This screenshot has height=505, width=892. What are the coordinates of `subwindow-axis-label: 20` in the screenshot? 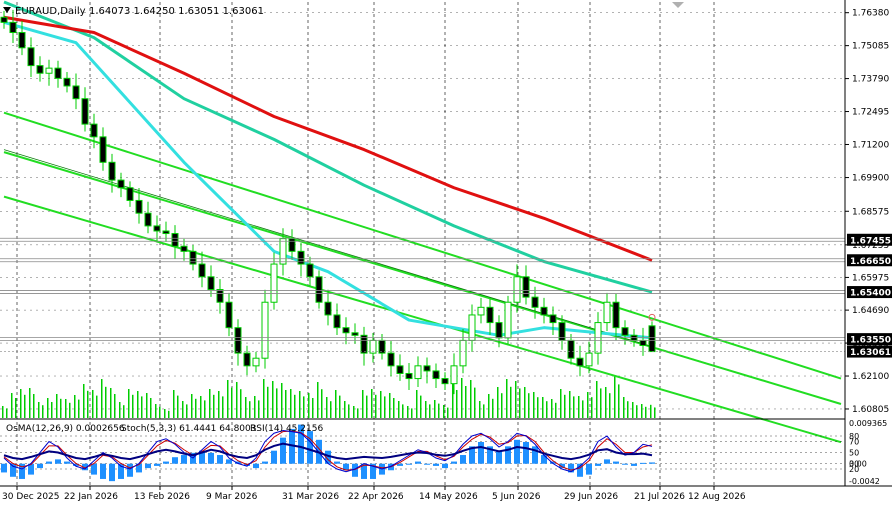 It's located at (854, 469).